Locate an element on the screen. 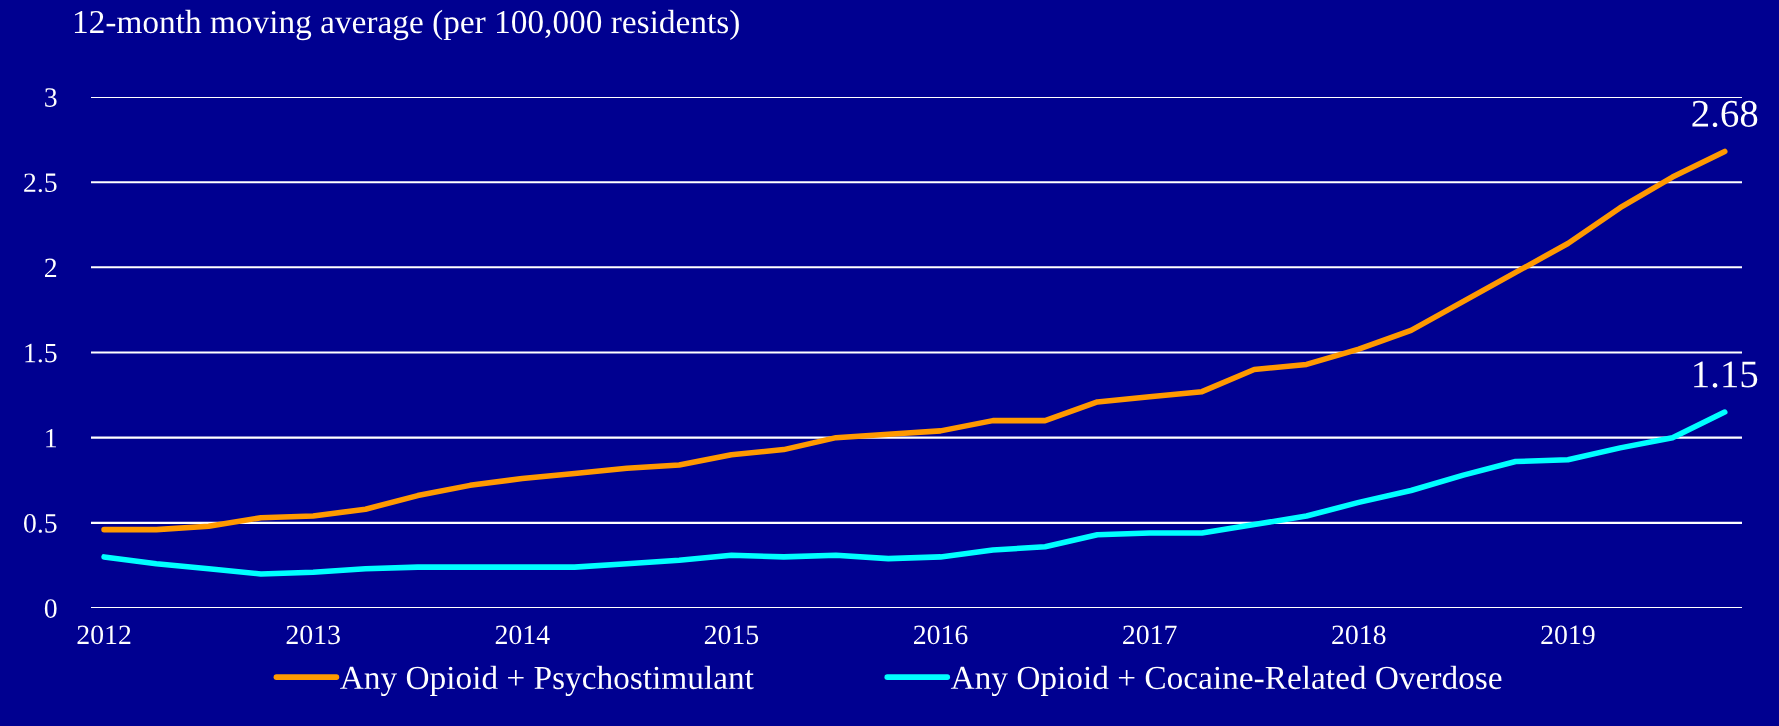 This screenshot has height=726, width=1779. y-tick-label: 0 is located at coordinates (50, 608).